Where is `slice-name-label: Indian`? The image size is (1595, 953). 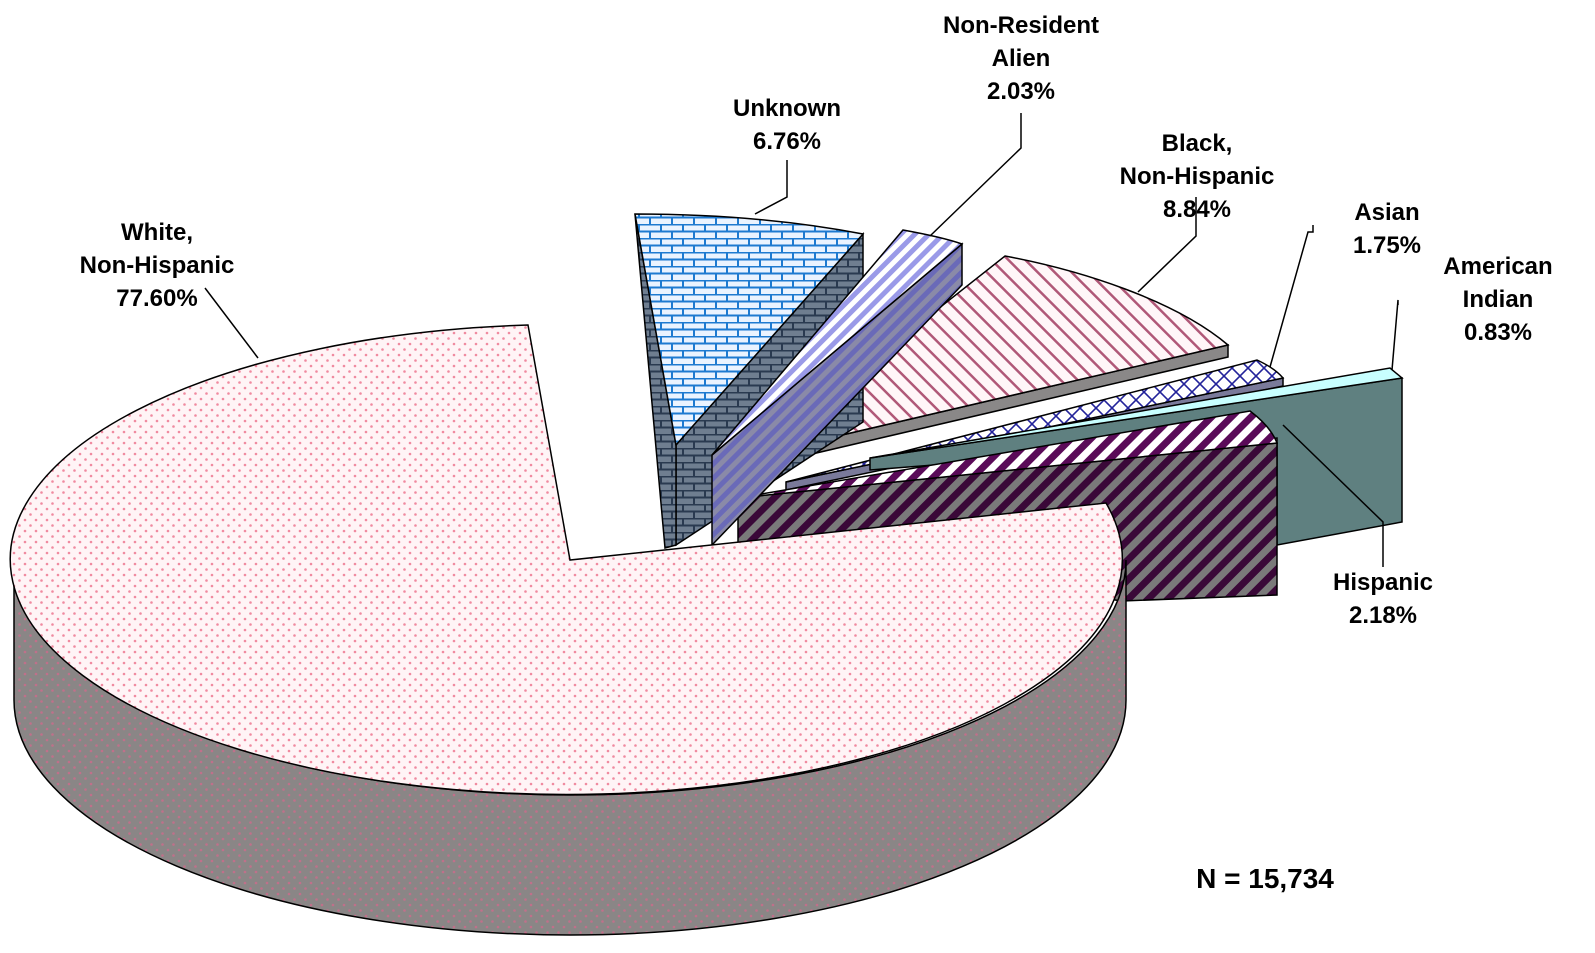
slice-name-label: Indian is located at coordinates (1498, 299).